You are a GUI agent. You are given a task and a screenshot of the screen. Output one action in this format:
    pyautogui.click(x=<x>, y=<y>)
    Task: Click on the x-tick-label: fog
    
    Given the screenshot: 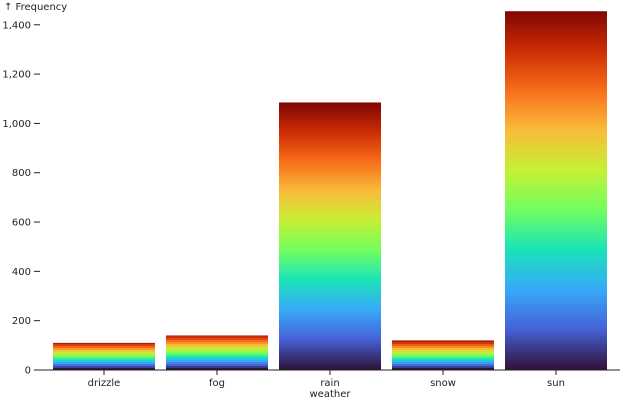 What is the action you would take?
    pyautogui.click(x=217, y=383)
    